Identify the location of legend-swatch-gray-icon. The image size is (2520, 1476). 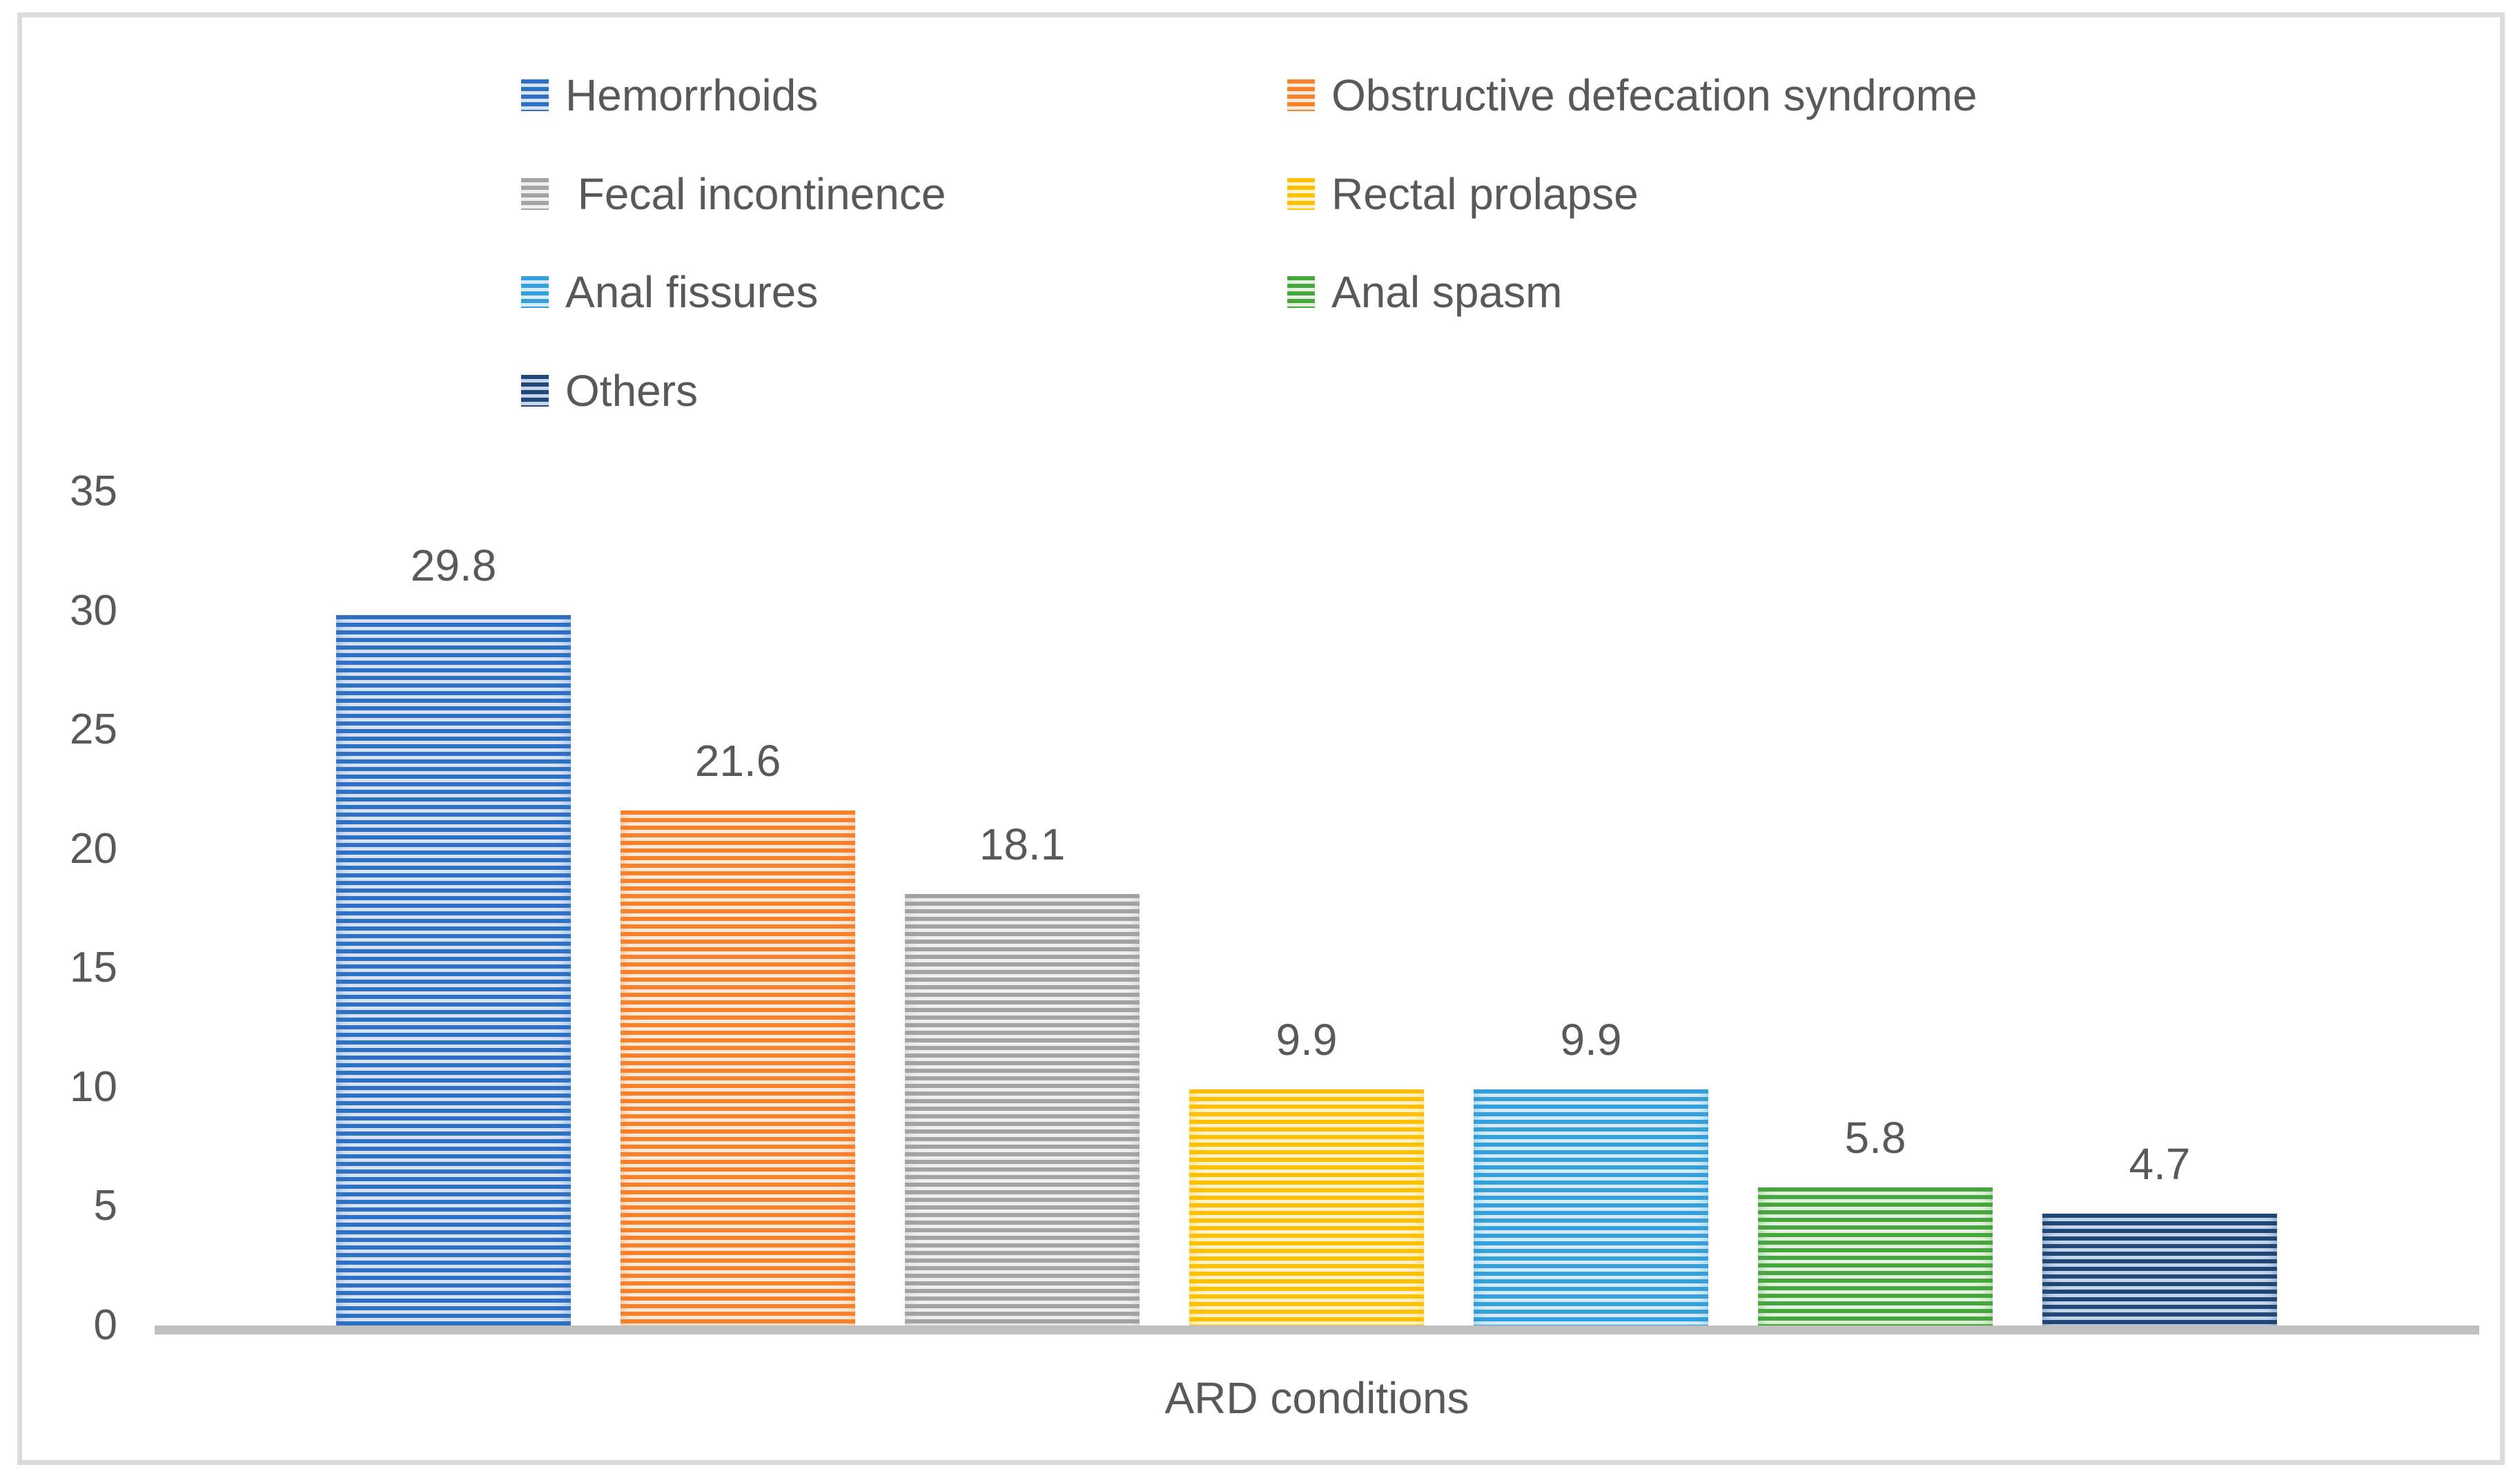
(535, 194).